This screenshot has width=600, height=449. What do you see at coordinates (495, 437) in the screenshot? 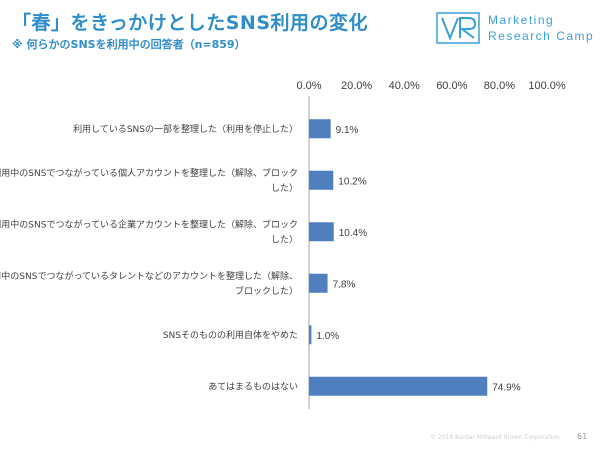
I see `copyright-text: © 2019 Kantar Millward Brown Corporation` at bounding box center [495, 437].